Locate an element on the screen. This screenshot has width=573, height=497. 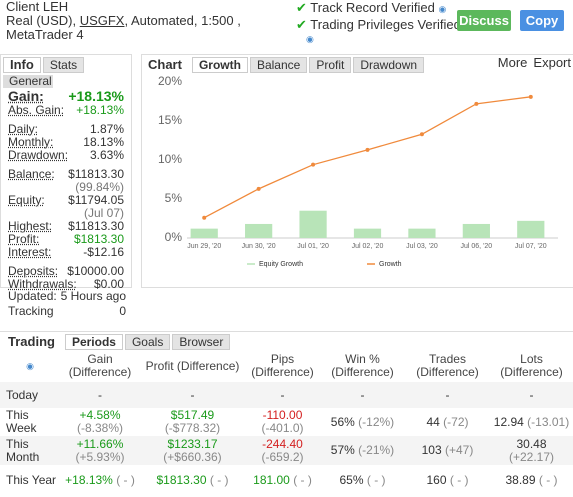
info-tabs: Info Stats is located at coordinates (66, 64).